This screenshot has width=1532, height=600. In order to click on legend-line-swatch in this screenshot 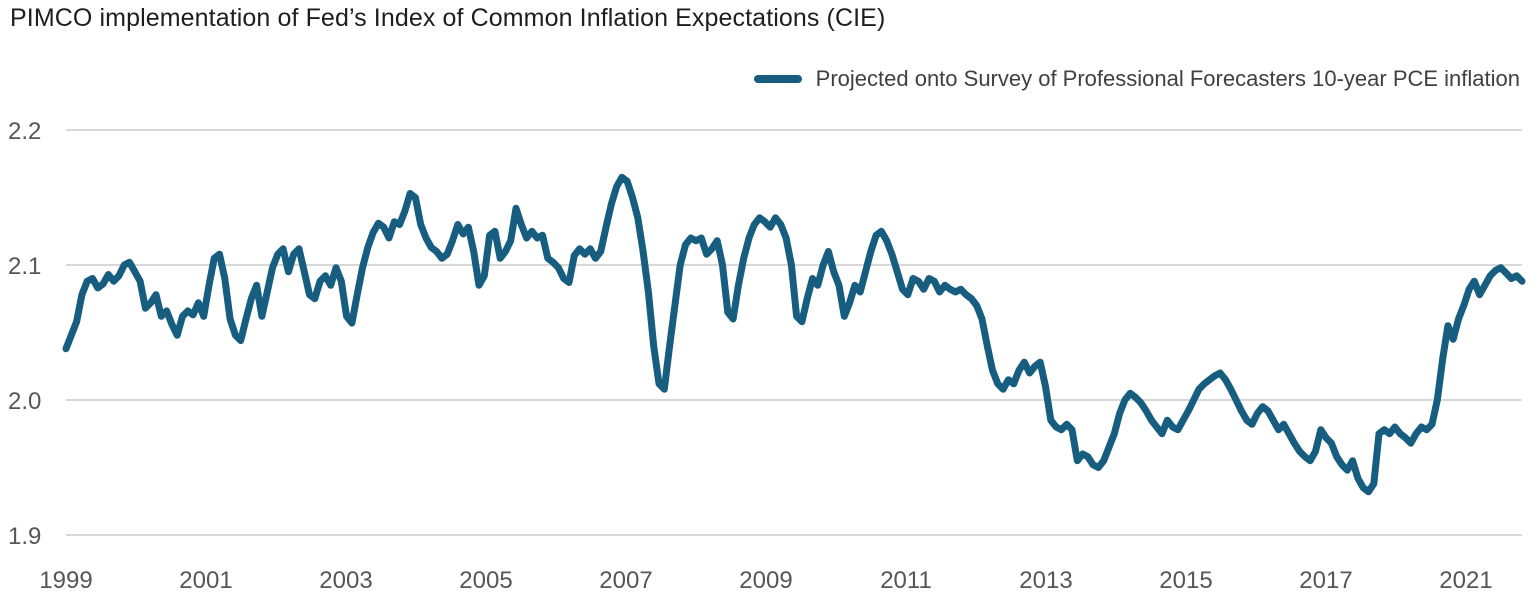, I will do `click(777, 79)`.